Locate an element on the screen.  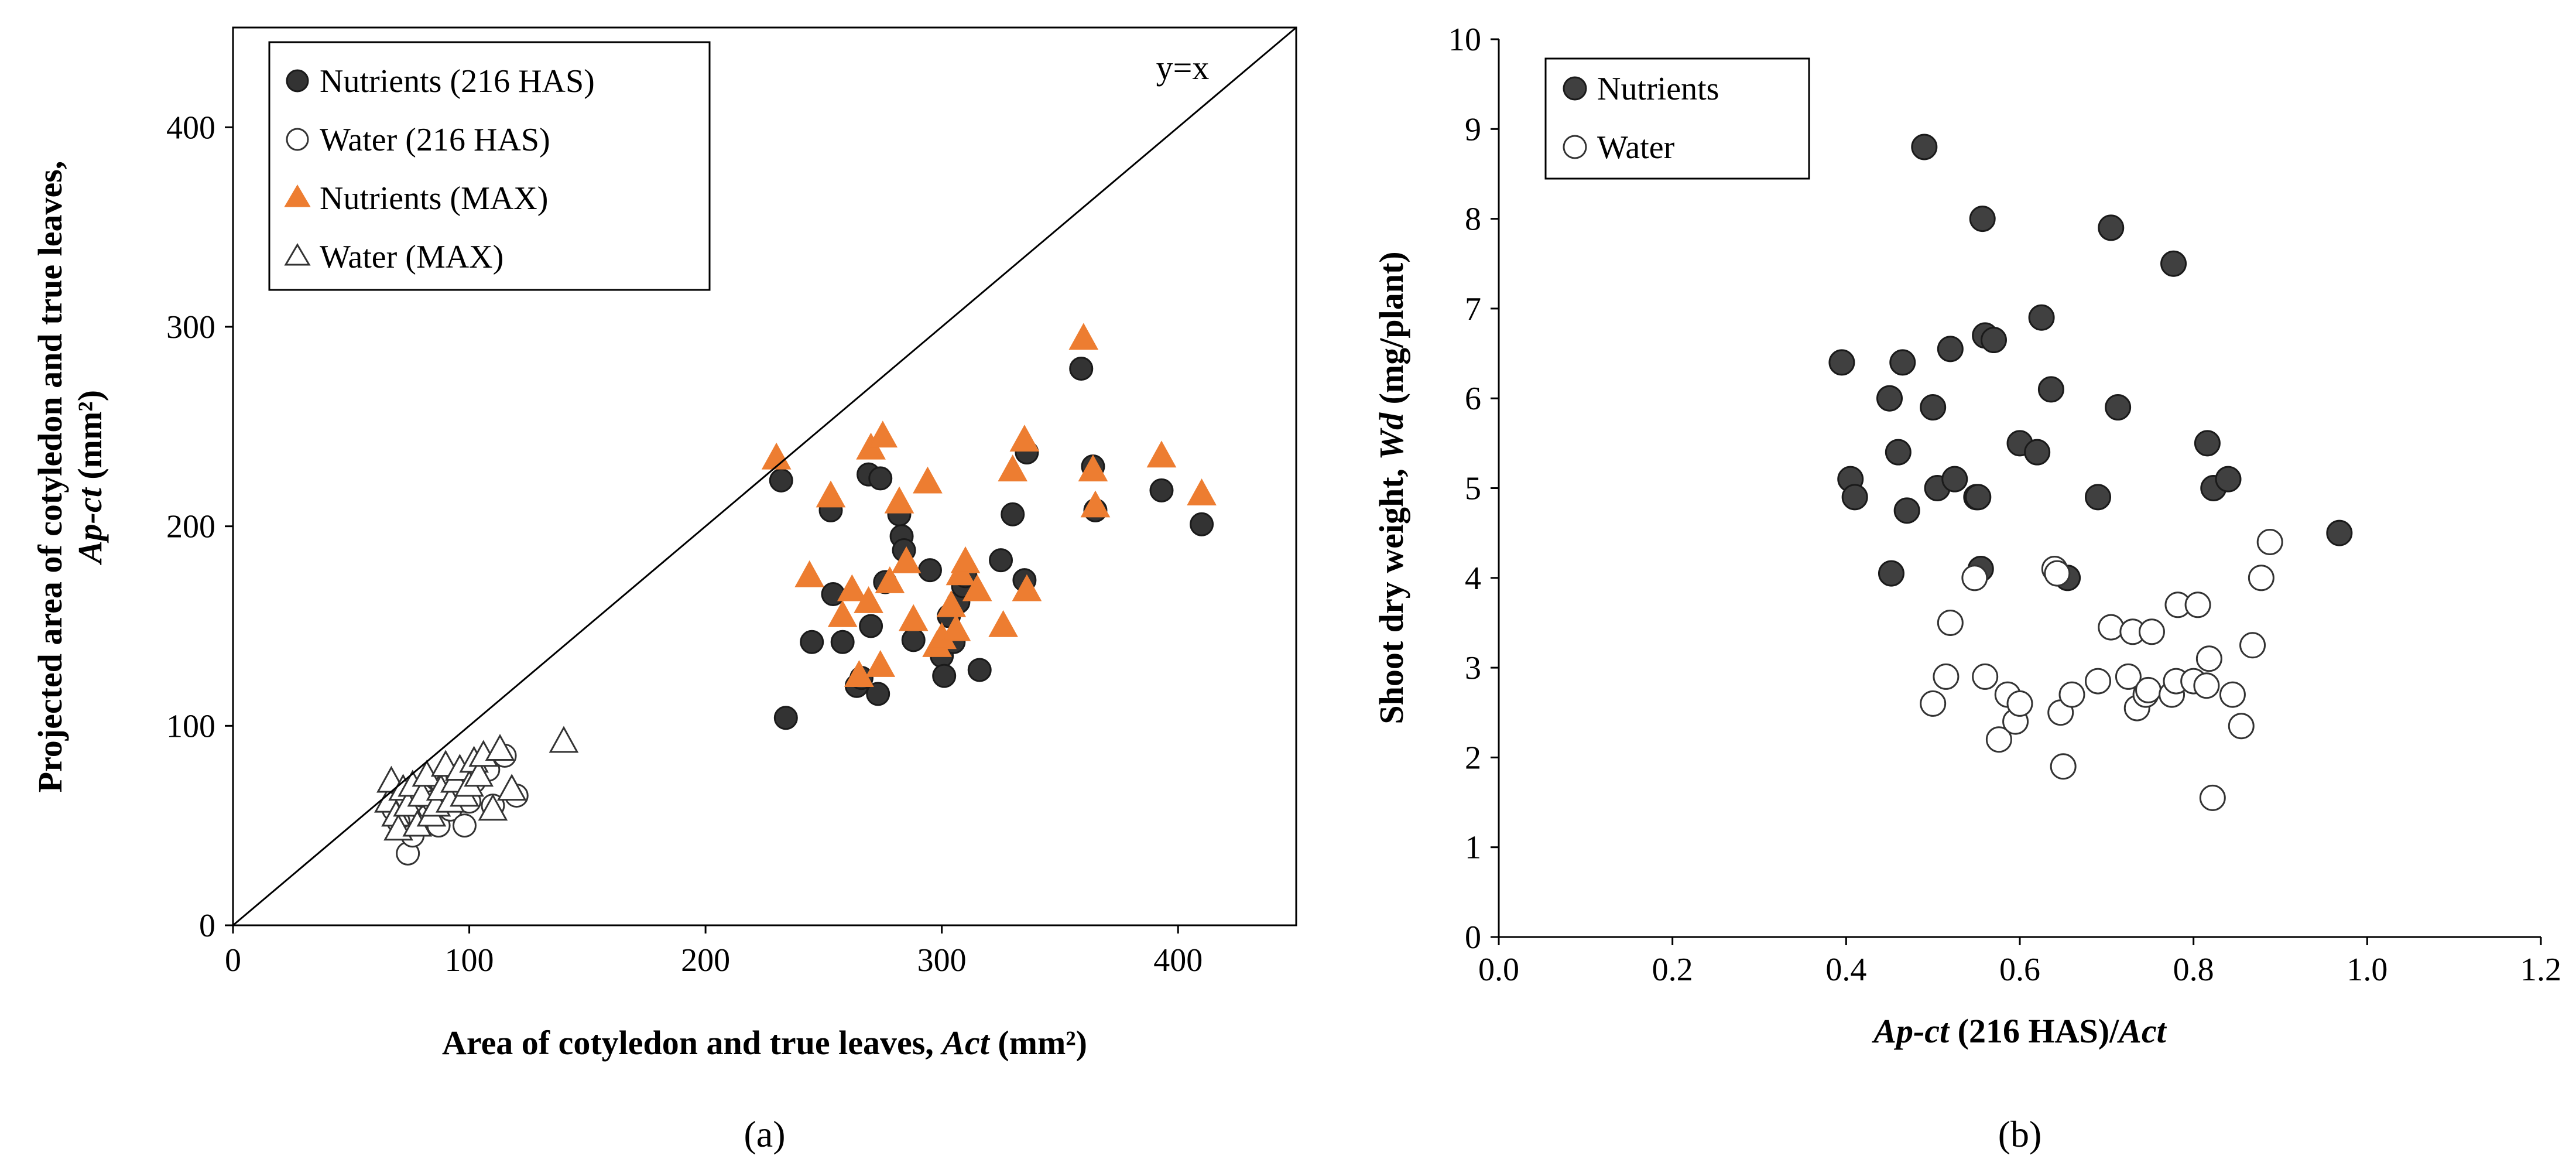
panel-b-legend: Nutrients Water is located at coordinates (1677, 118).